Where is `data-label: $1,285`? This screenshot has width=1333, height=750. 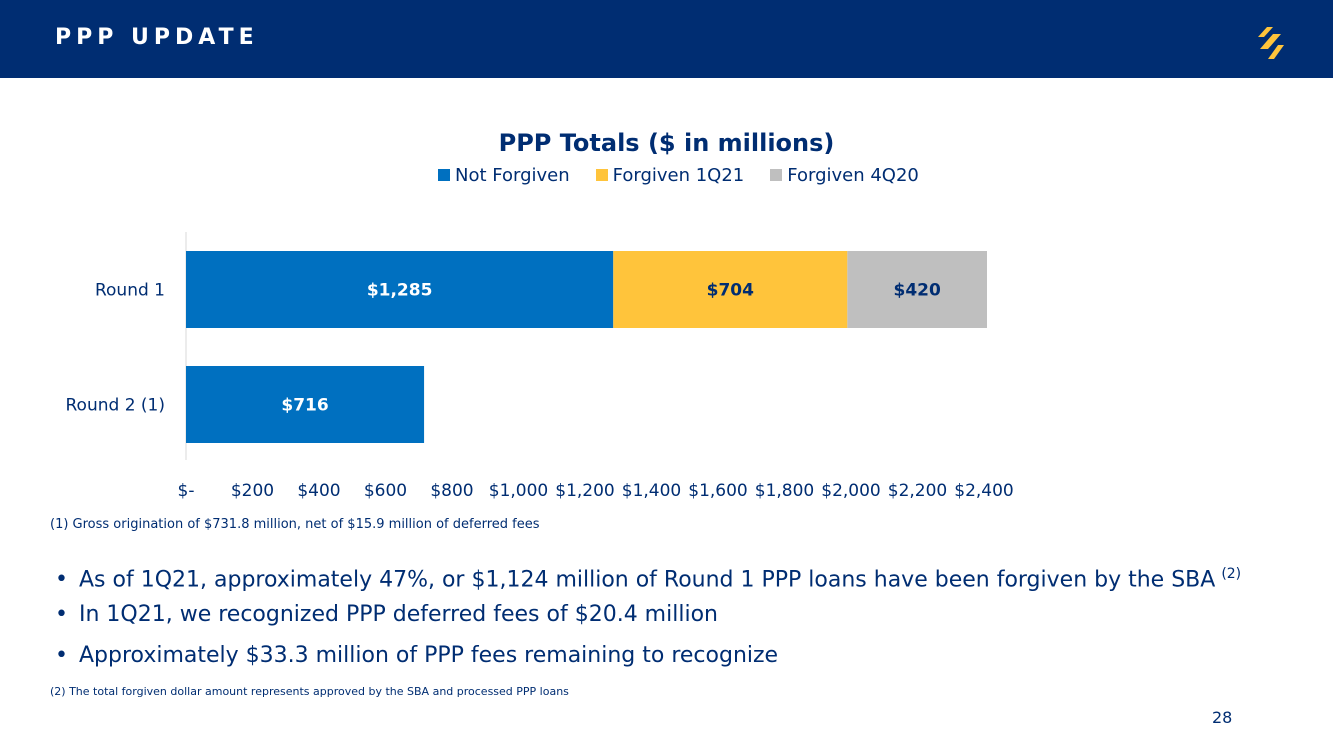
data-label: $1,285 is located at coordinates (400, 291).